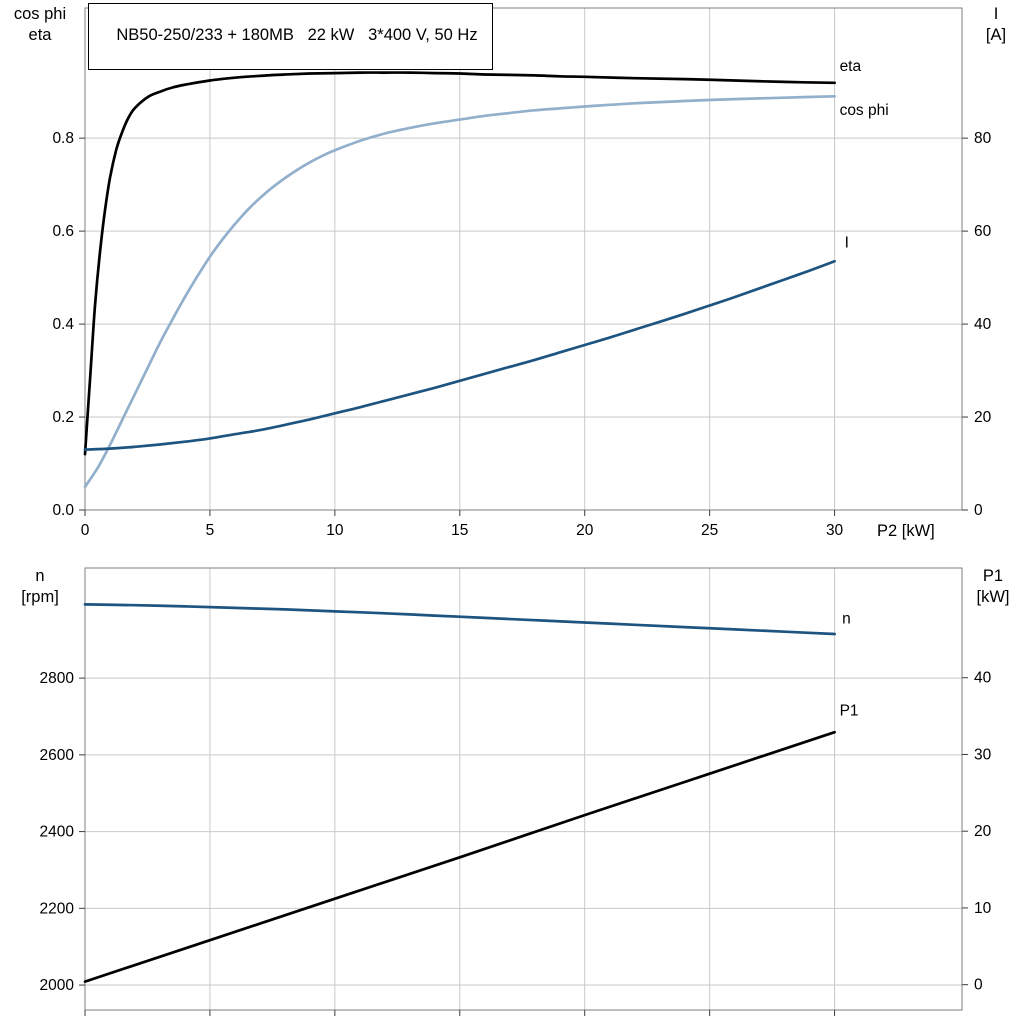 The width and height of the screenshot is (1024, 1024). I want to click on series-label-eta: eta, so click(851, 66).